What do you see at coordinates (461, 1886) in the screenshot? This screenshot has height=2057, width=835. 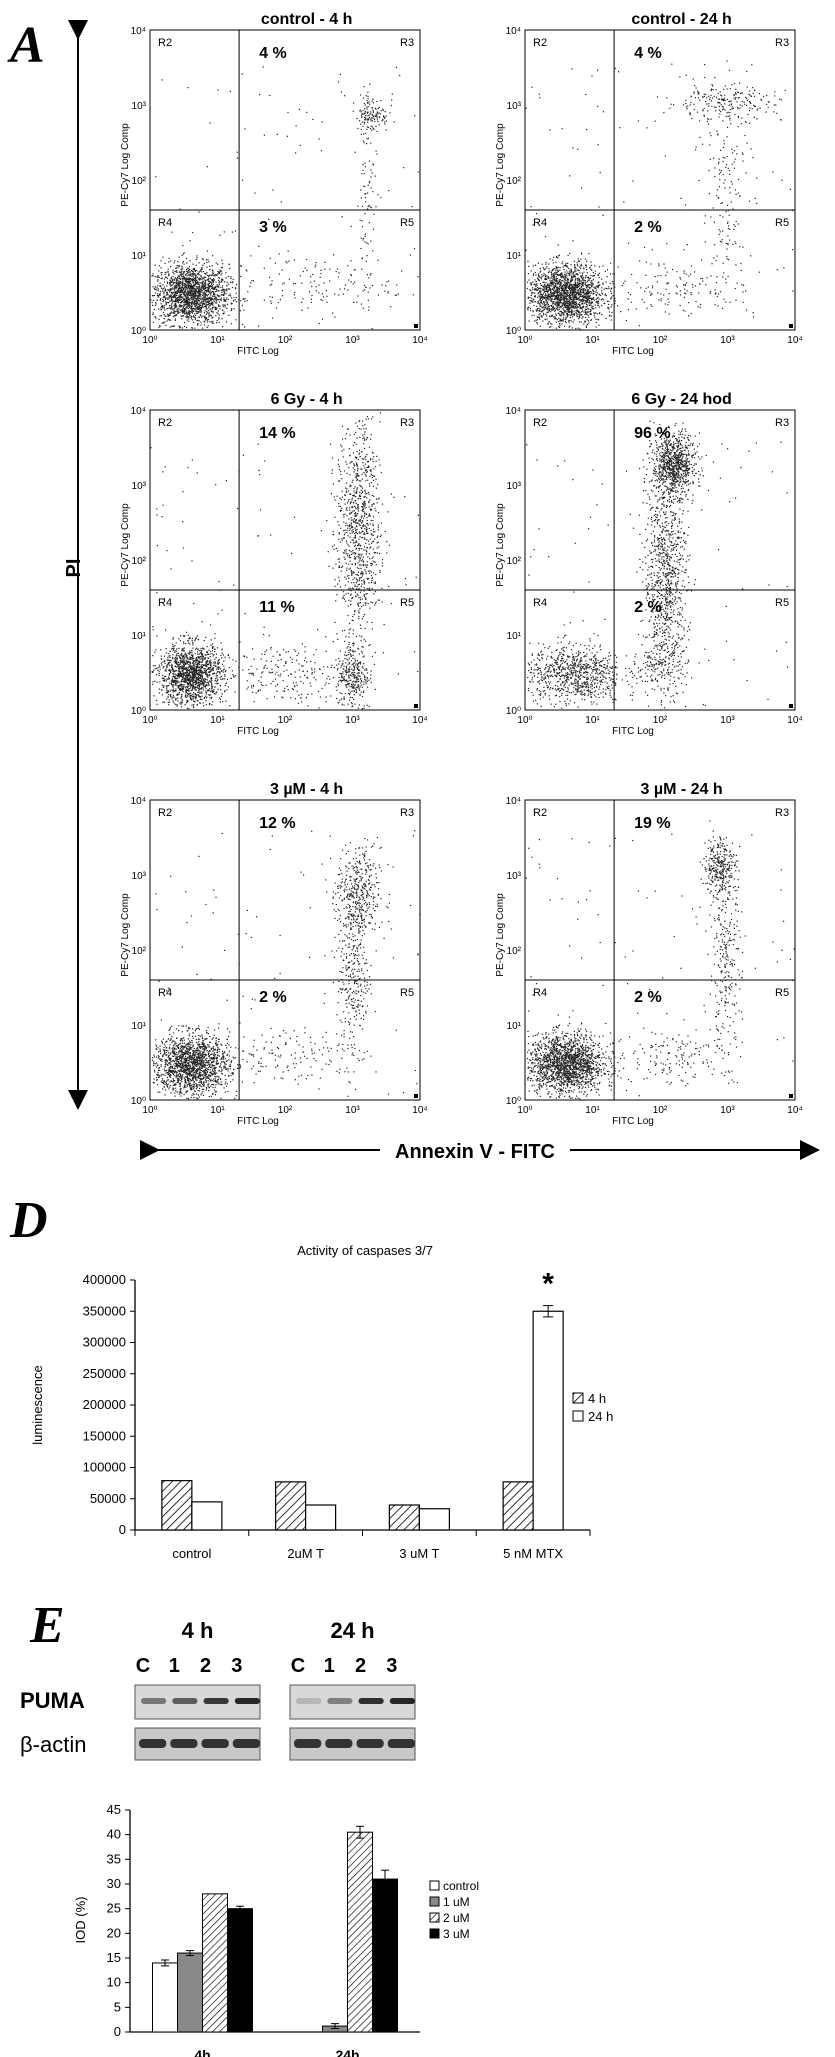 I see `legend-label: control` at bounding box center [461, 1886].